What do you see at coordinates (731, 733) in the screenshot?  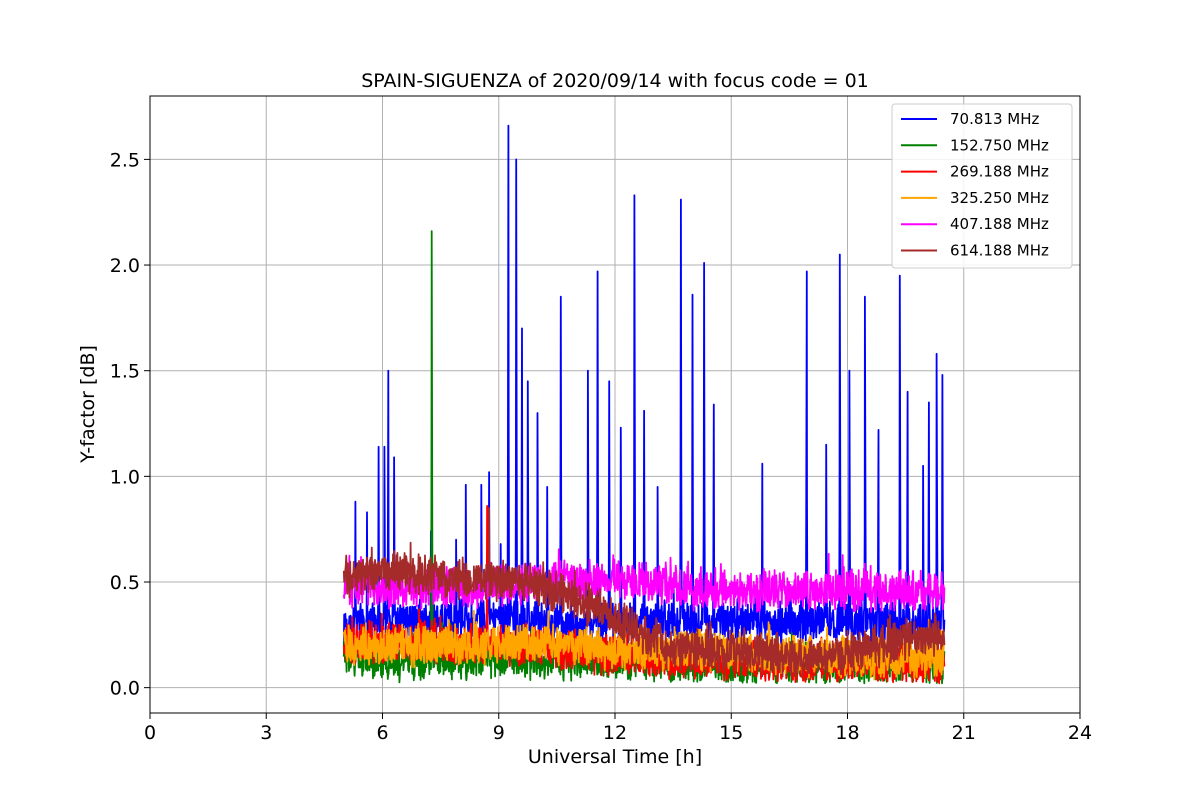 I see `x-tick-label: 15` at bounding box center [731, 733].